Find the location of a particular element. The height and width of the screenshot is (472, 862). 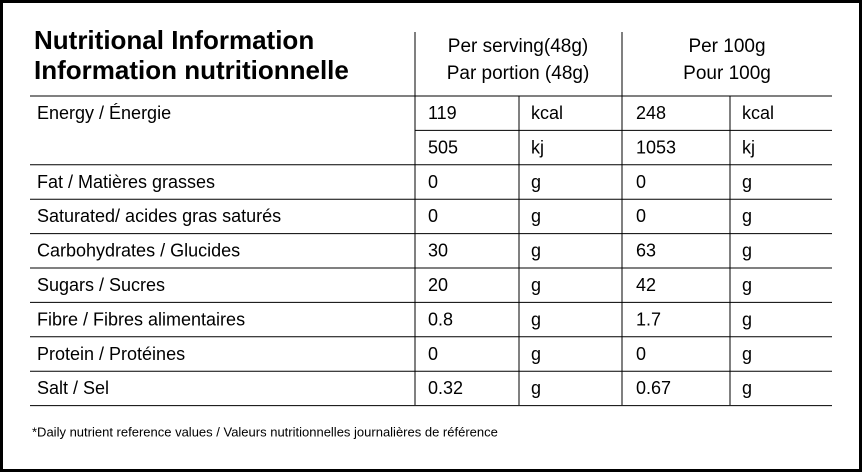

cell: 0.32 is located at coordinates (445, 388).